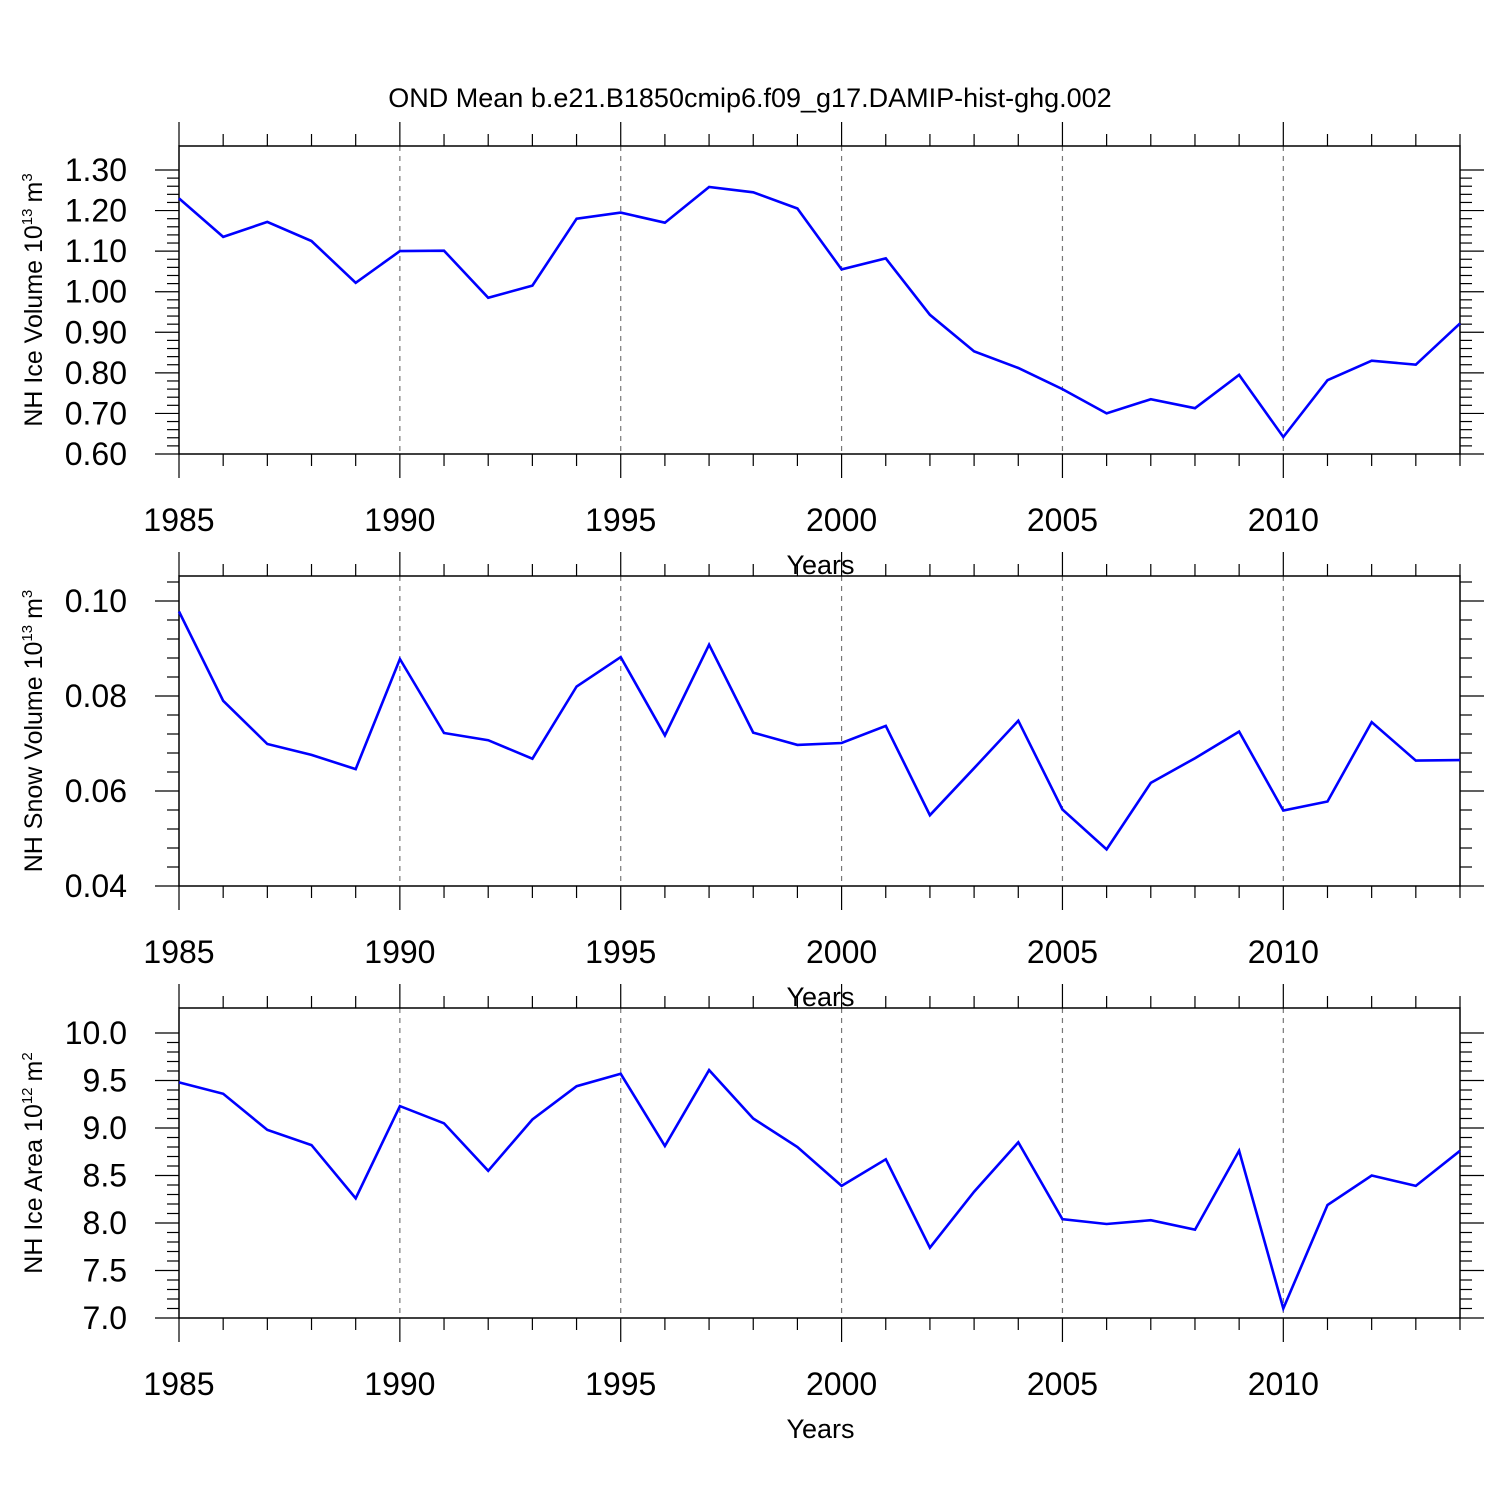  I want to click on y-axis-label: NH Ice Area 1012 m2, so click(33, 1162).